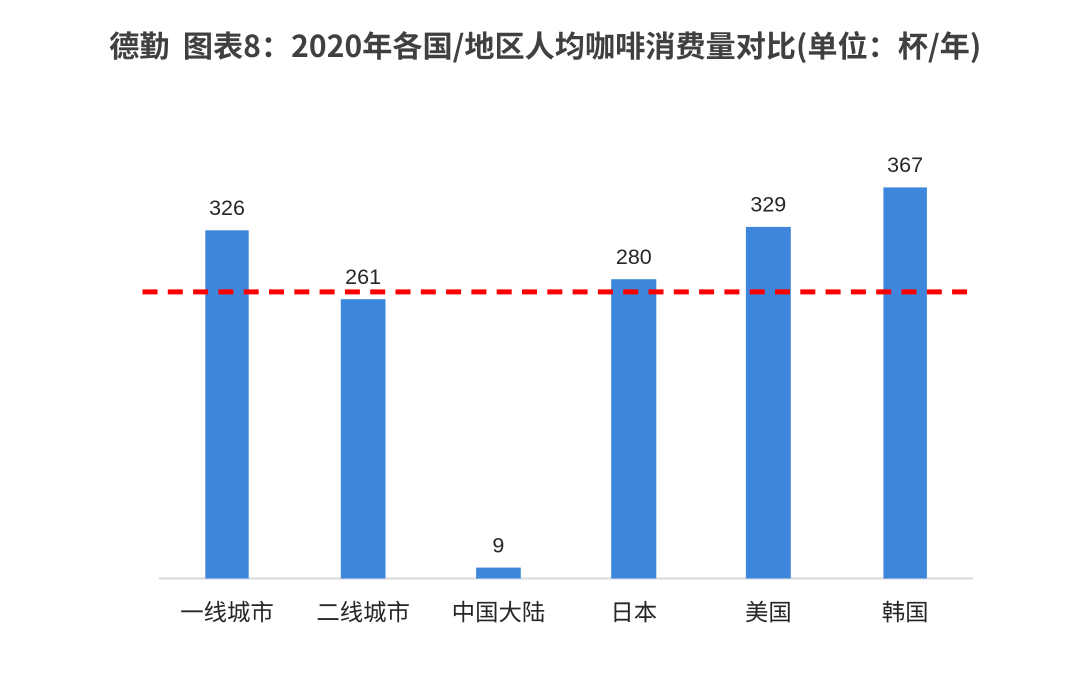  I want to click on svg-text: 326, so click(227, 208).